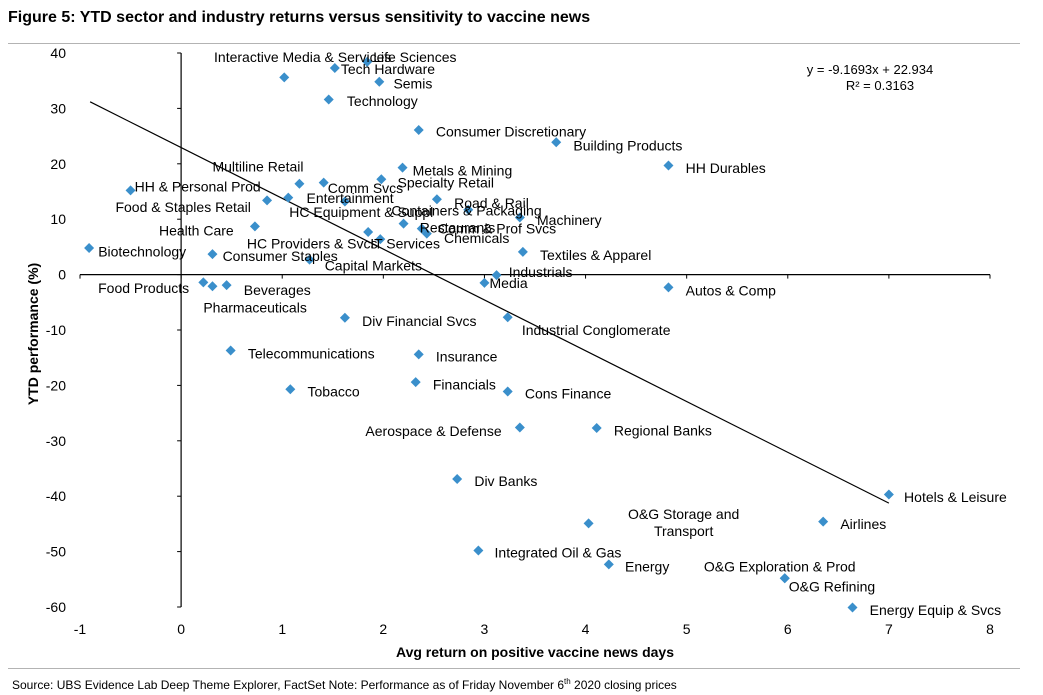 This screenshot has height=695, width=1043. What do you see at coordinates (463, 170) in the screenshot?
I see `label-metals-and-mining: Metals & Mining` at bounding box center [463, 170].